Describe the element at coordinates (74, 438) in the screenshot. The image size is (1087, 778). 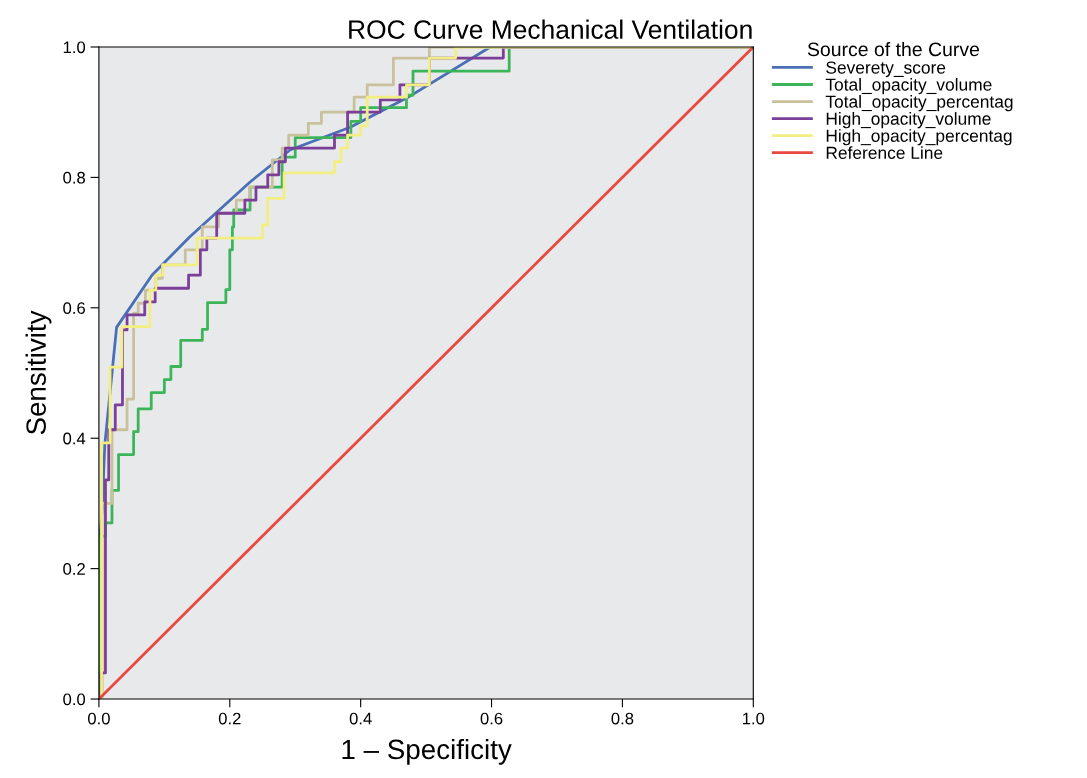
I see `y-tick-label: 0.4` at that location.